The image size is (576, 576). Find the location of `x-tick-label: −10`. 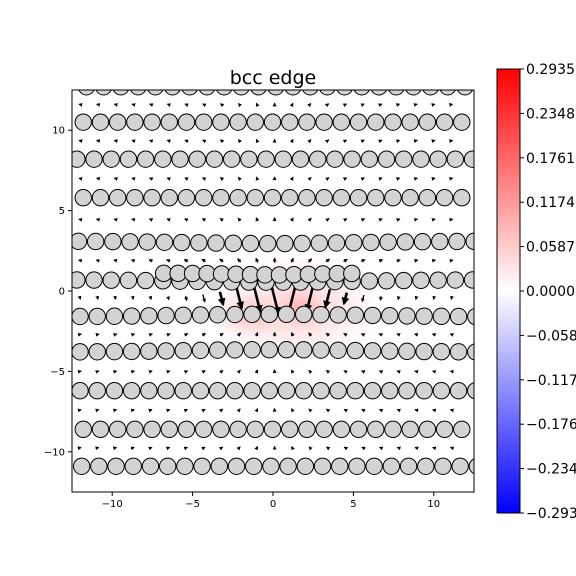

x-tick-label: −10 is located at coordinates (112, 504).